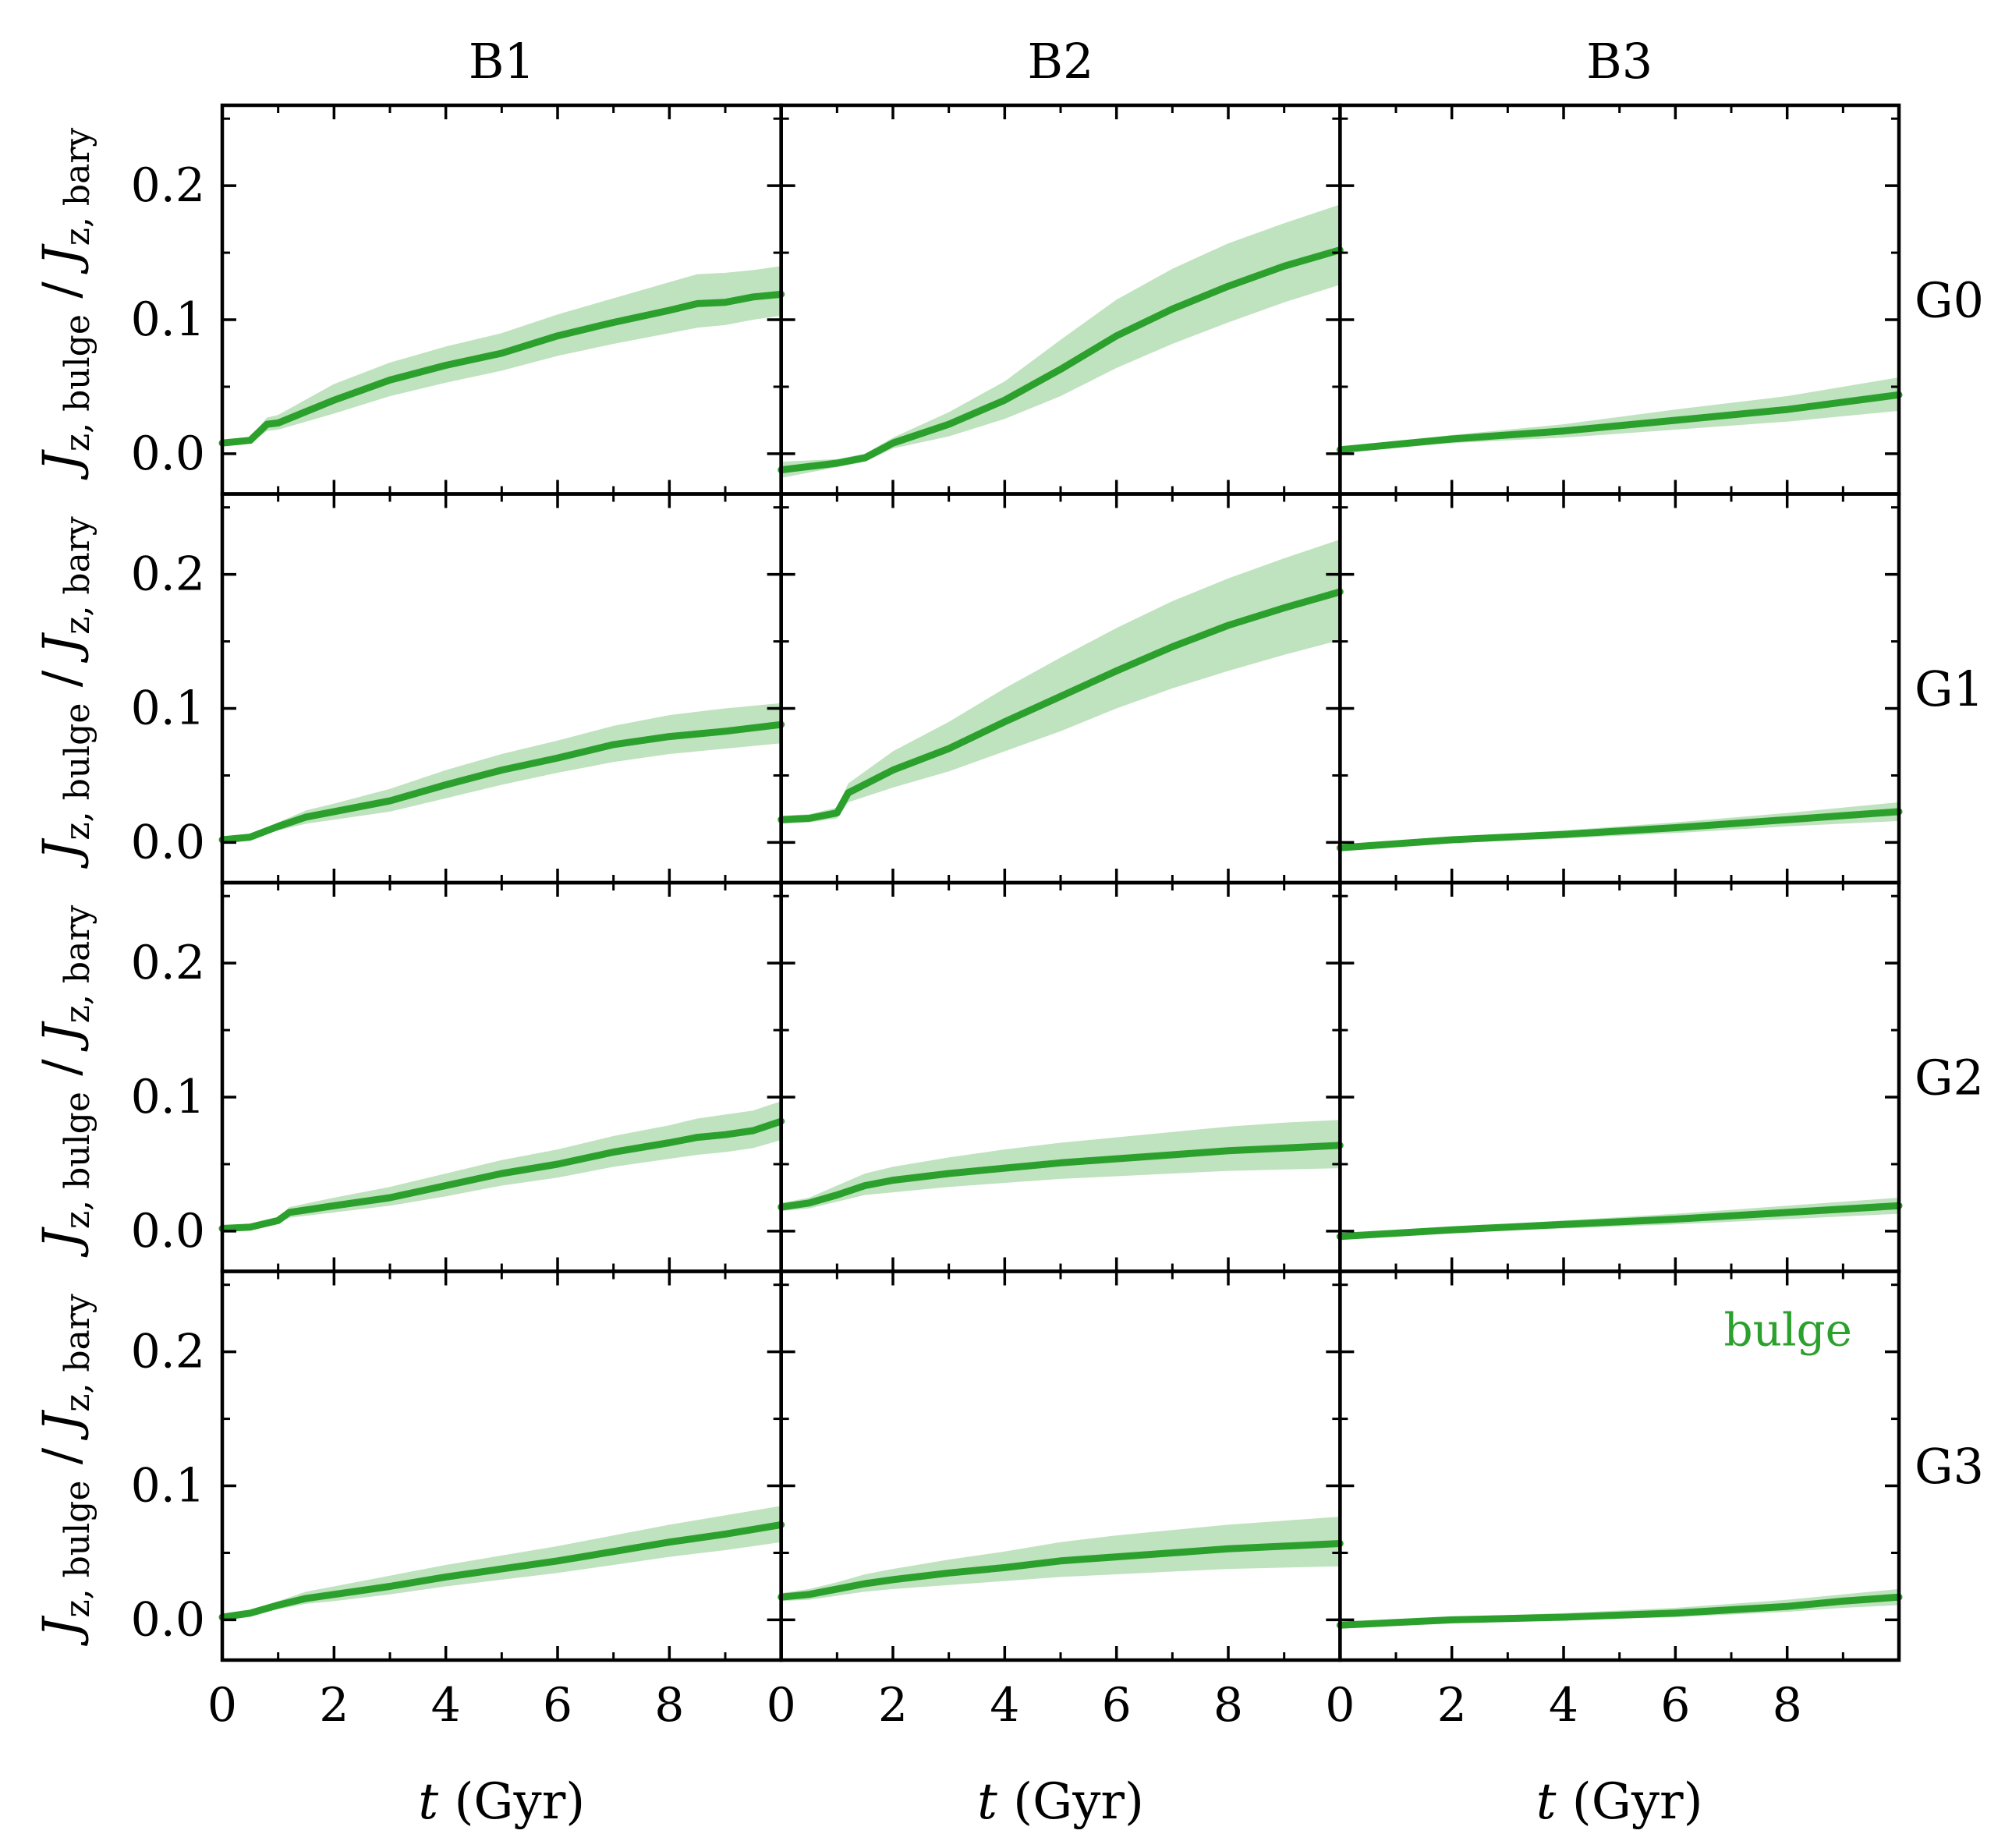 Image resolution: width=2005 pixels, height=1848 pixels. Describe the element at coordinates (1619, 422) in the screenshot. I see `line-g0-b3` at that location.